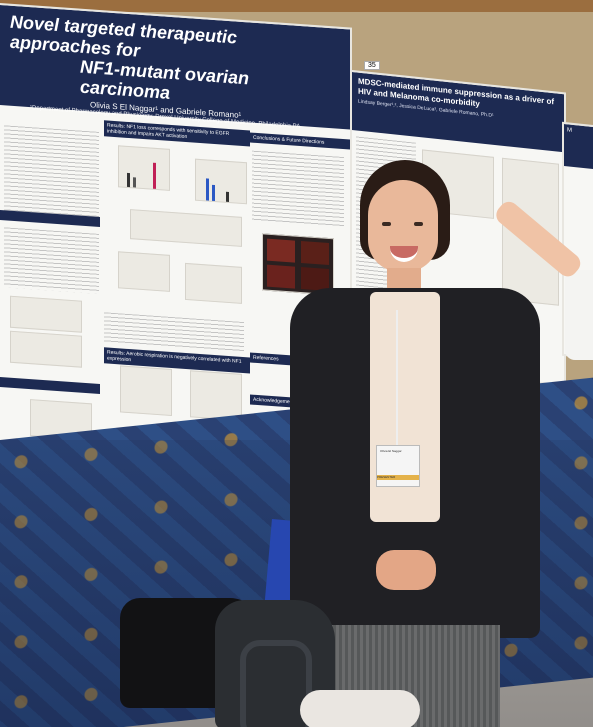  Describe the element at coordinates (406, 570) in the screenshot. I see `presenter-hands` at that location.